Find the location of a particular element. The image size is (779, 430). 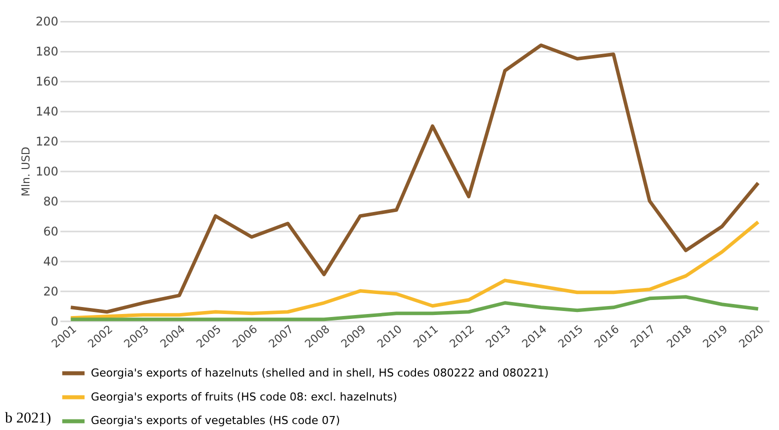

legend-label: Georgia's exports of hazelnuts (shelled and in shell, HS codes 080222 and 080221) is located at coordinates (319, 373).